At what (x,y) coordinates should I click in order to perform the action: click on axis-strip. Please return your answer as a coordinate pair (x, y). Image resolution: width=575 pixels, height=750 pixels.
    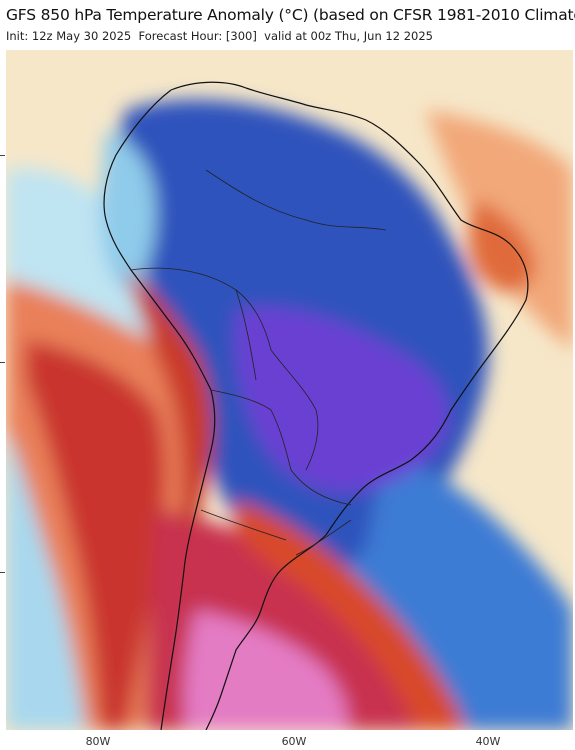
    Looking at the image, I should click on (287, 740).